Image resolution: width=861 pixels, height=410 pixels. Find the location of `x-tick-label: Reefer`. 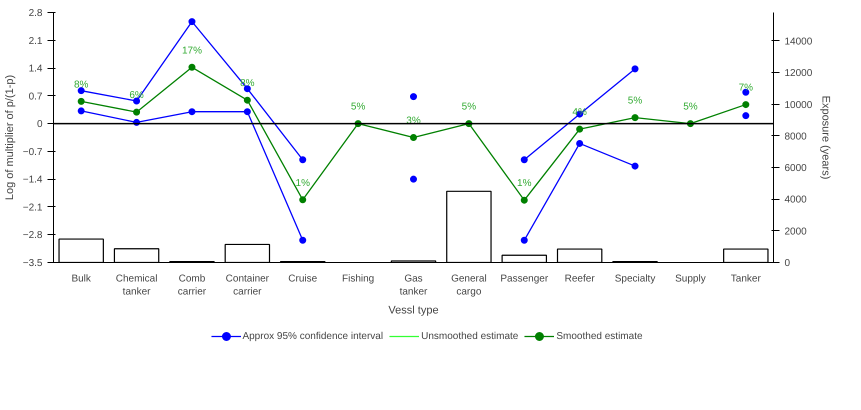

x-tick-label: Reefer is located at coordinates (580, 279).